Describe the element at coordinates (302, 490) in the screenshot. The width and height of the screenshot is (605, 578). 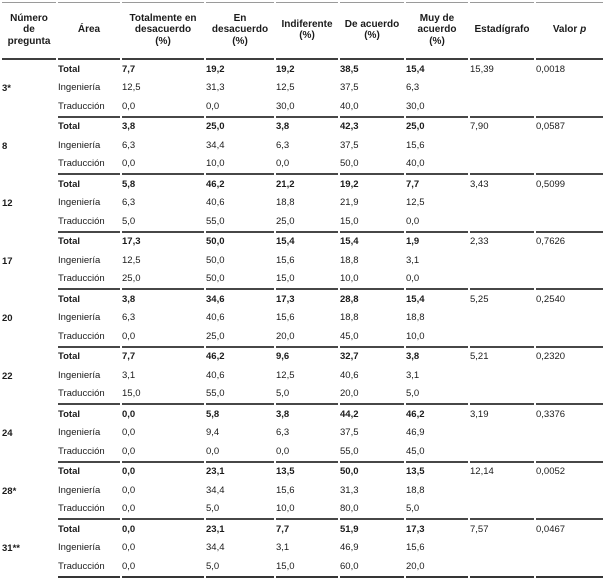
I see `table-row: Ingeniería 0,0 34,4 15,6 31,3 18,8` at that location.